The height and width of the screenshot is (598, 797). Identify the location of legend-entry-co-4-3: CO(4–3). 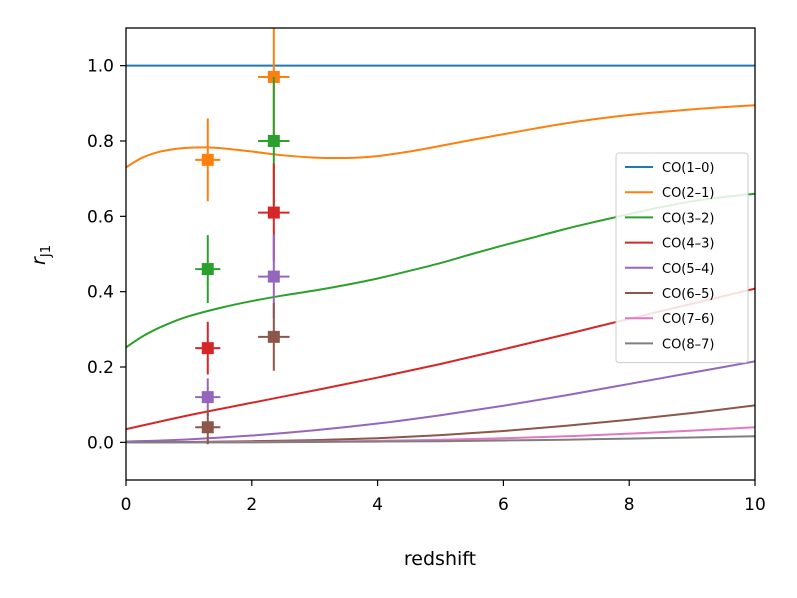
(670, 244).